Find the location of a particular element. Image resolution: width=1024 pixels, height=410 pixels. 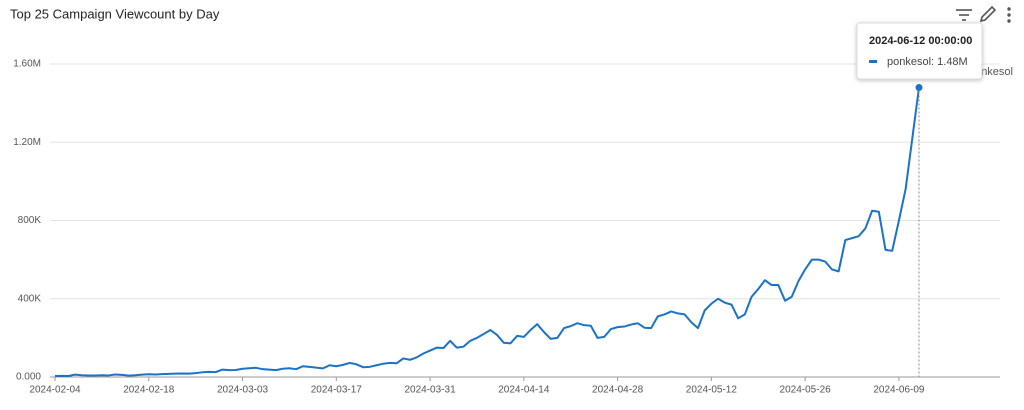

y-tick-label: 800K is located at coordinates (30, 220).